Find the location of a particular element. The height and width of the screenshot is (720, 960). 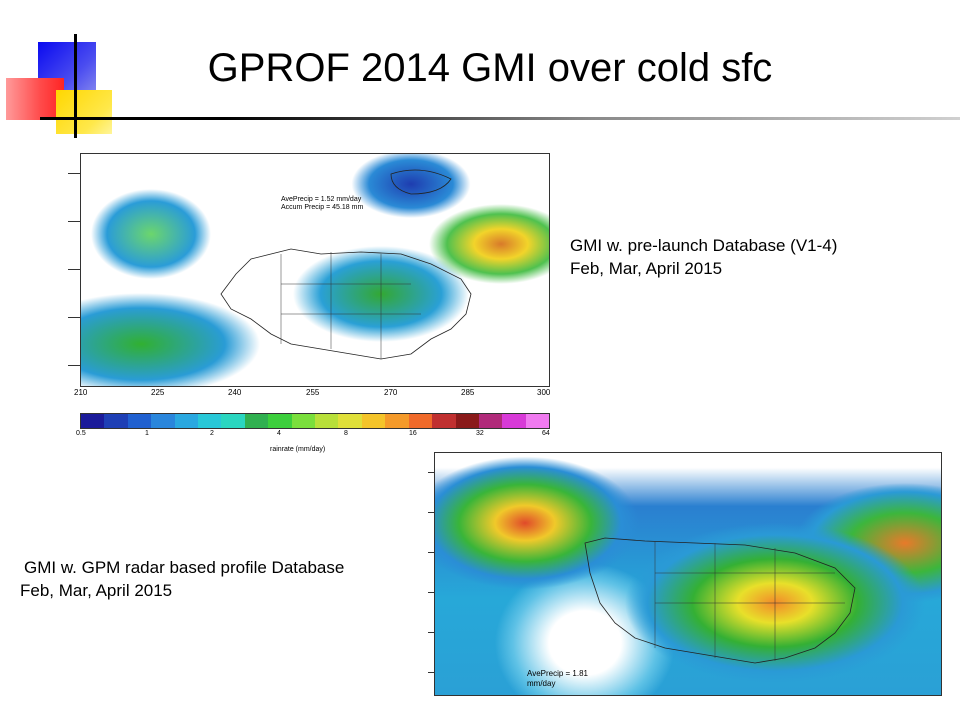

colorbar-tick-label: 1 is located at coordinates (147, 433).